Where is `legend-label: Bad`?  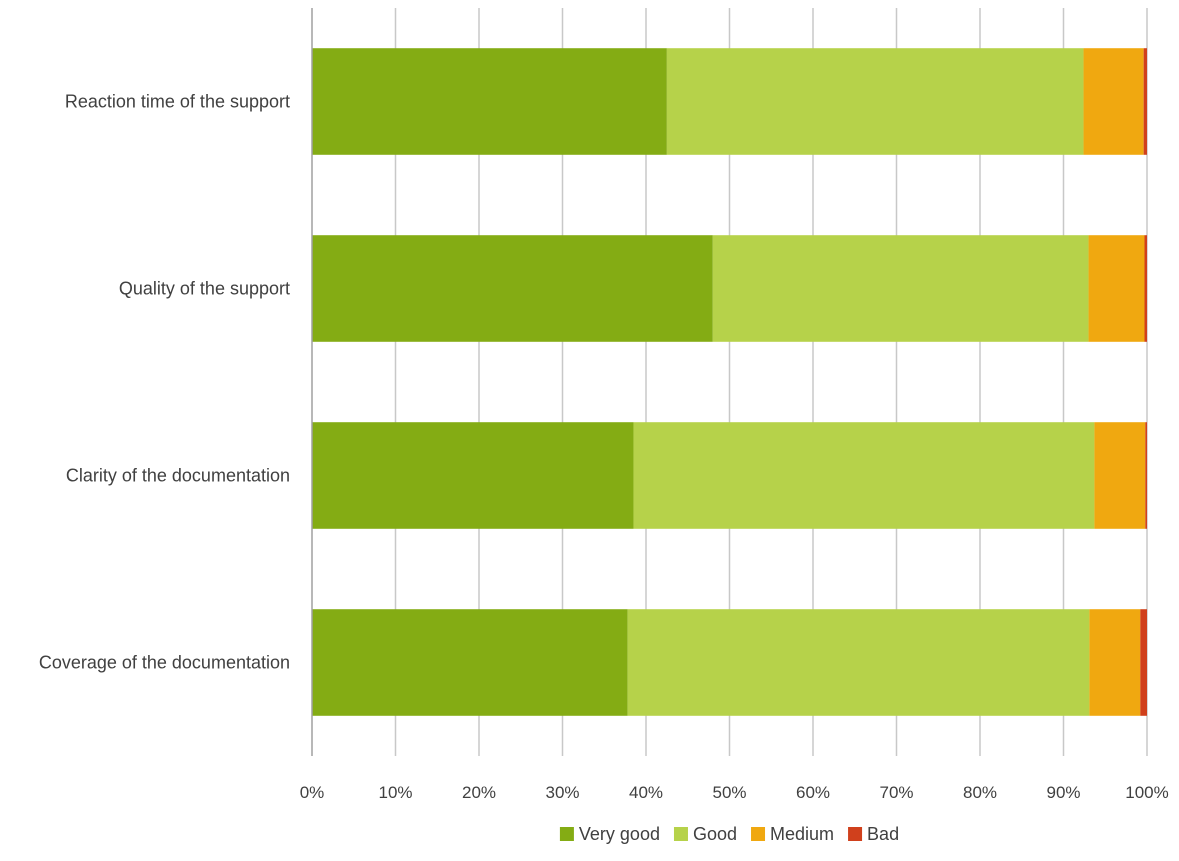 legend-label: Bad is located at coordinates (883, 834).